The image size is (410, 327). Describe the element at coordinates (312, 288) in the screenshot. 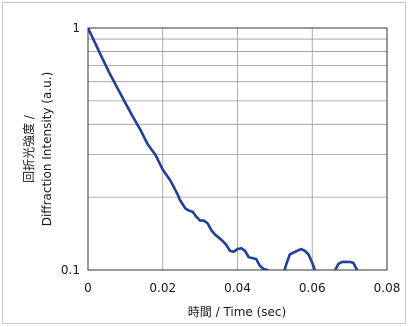

I see `x-tick-label: 0.06` at that location.